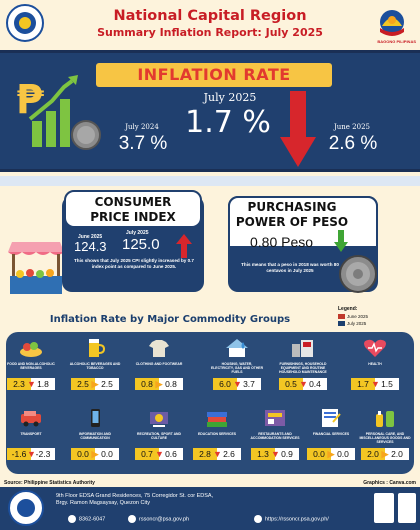 This screenshot has width=420, height=530. I want to click on recreation-icon, so click(159, 419).